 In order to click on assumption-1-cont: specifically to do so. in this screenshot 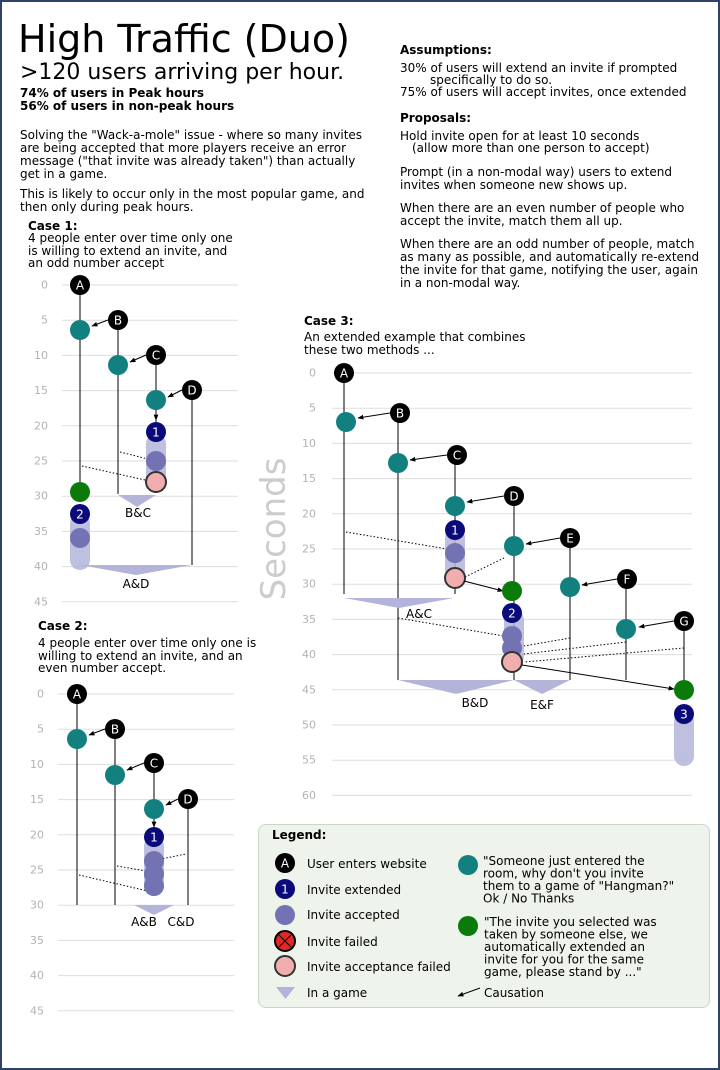, I will do `click(491, 80)`.